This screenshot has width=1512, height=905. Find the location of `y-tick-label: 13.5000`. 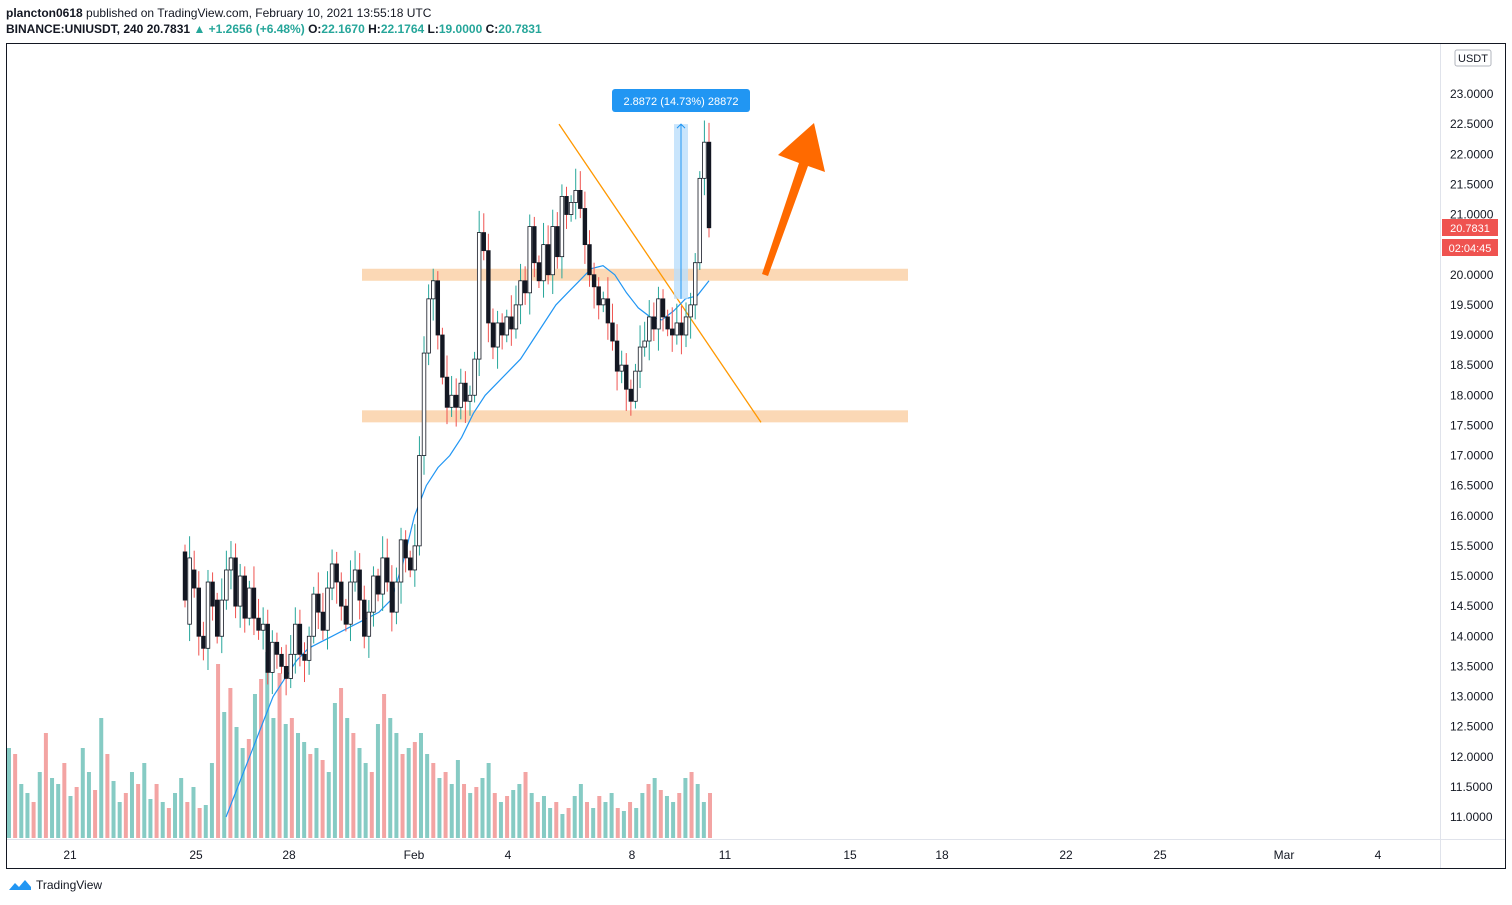

y-tick-label: 13.5000 is located at coordinates (1472, 666).